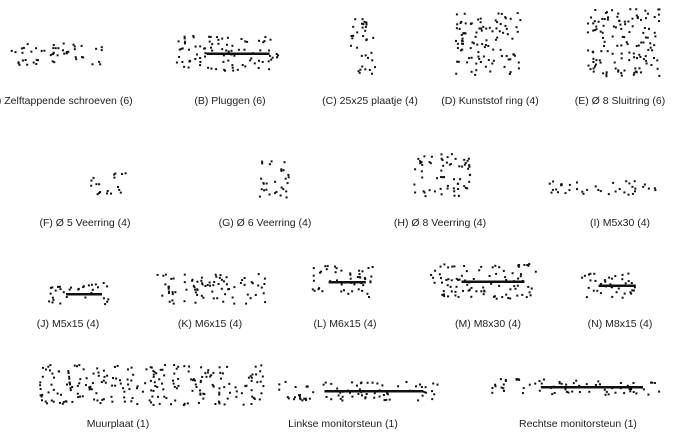 The height and width of the screenshot is (433, 678). Describe the element at coordinates (85, 223) in the screenshot. I see `part-label: (F) Ø 5 Veerring (4)` at that location.